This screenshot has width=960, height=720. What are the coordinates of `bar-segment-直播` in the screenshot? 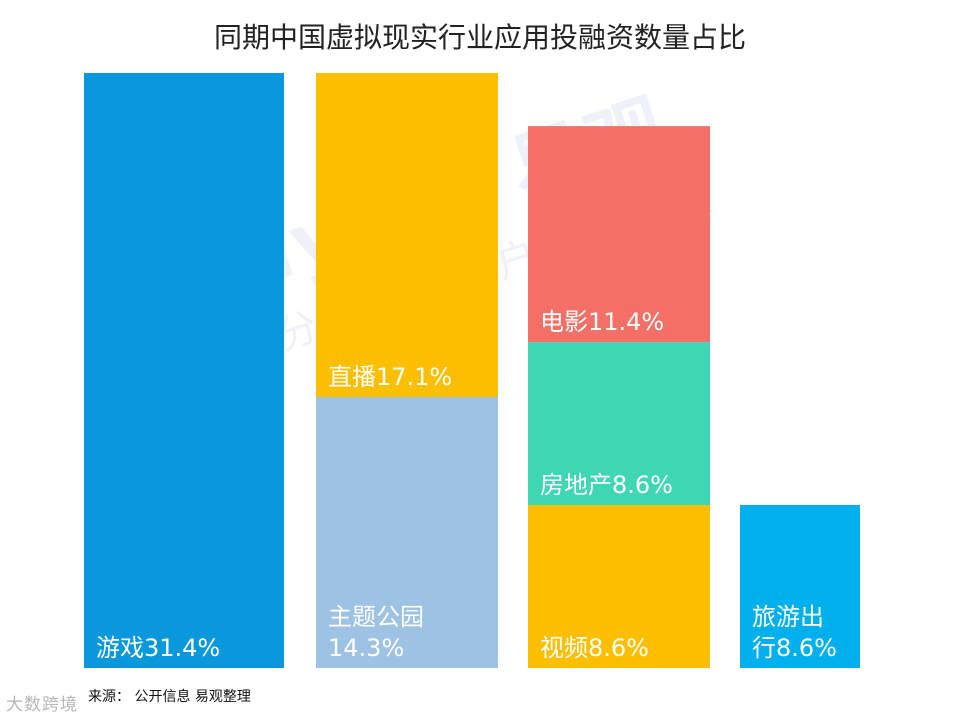 It's located at (407, 235).